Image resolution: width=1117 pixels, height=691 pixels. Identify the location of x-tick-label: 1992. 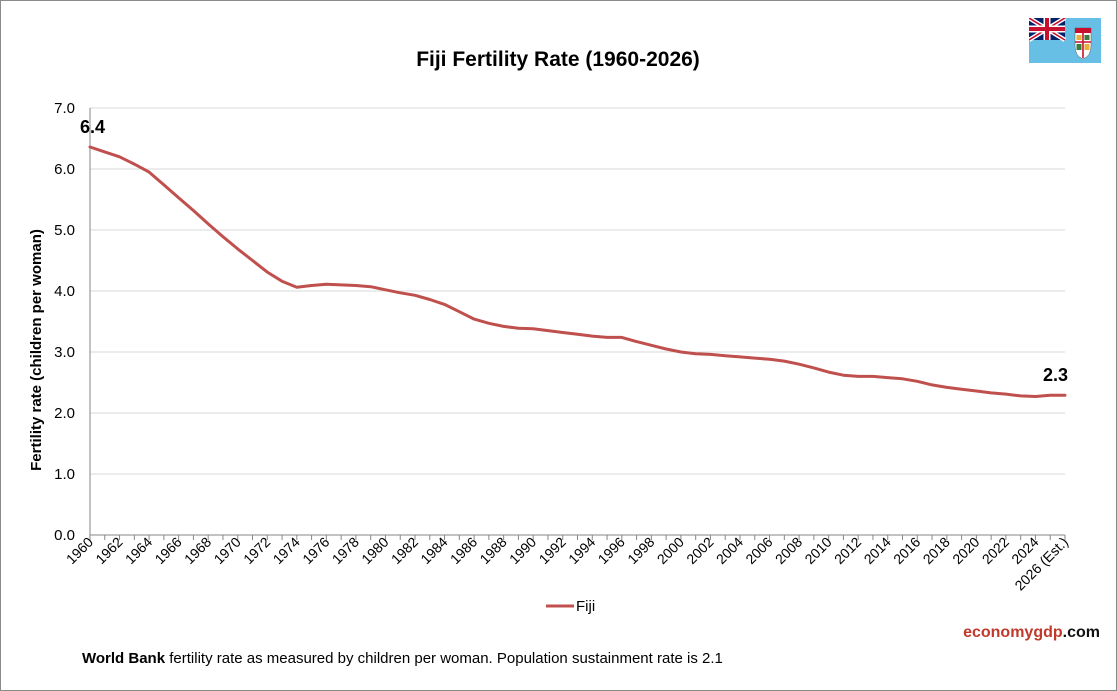
(552, 550).